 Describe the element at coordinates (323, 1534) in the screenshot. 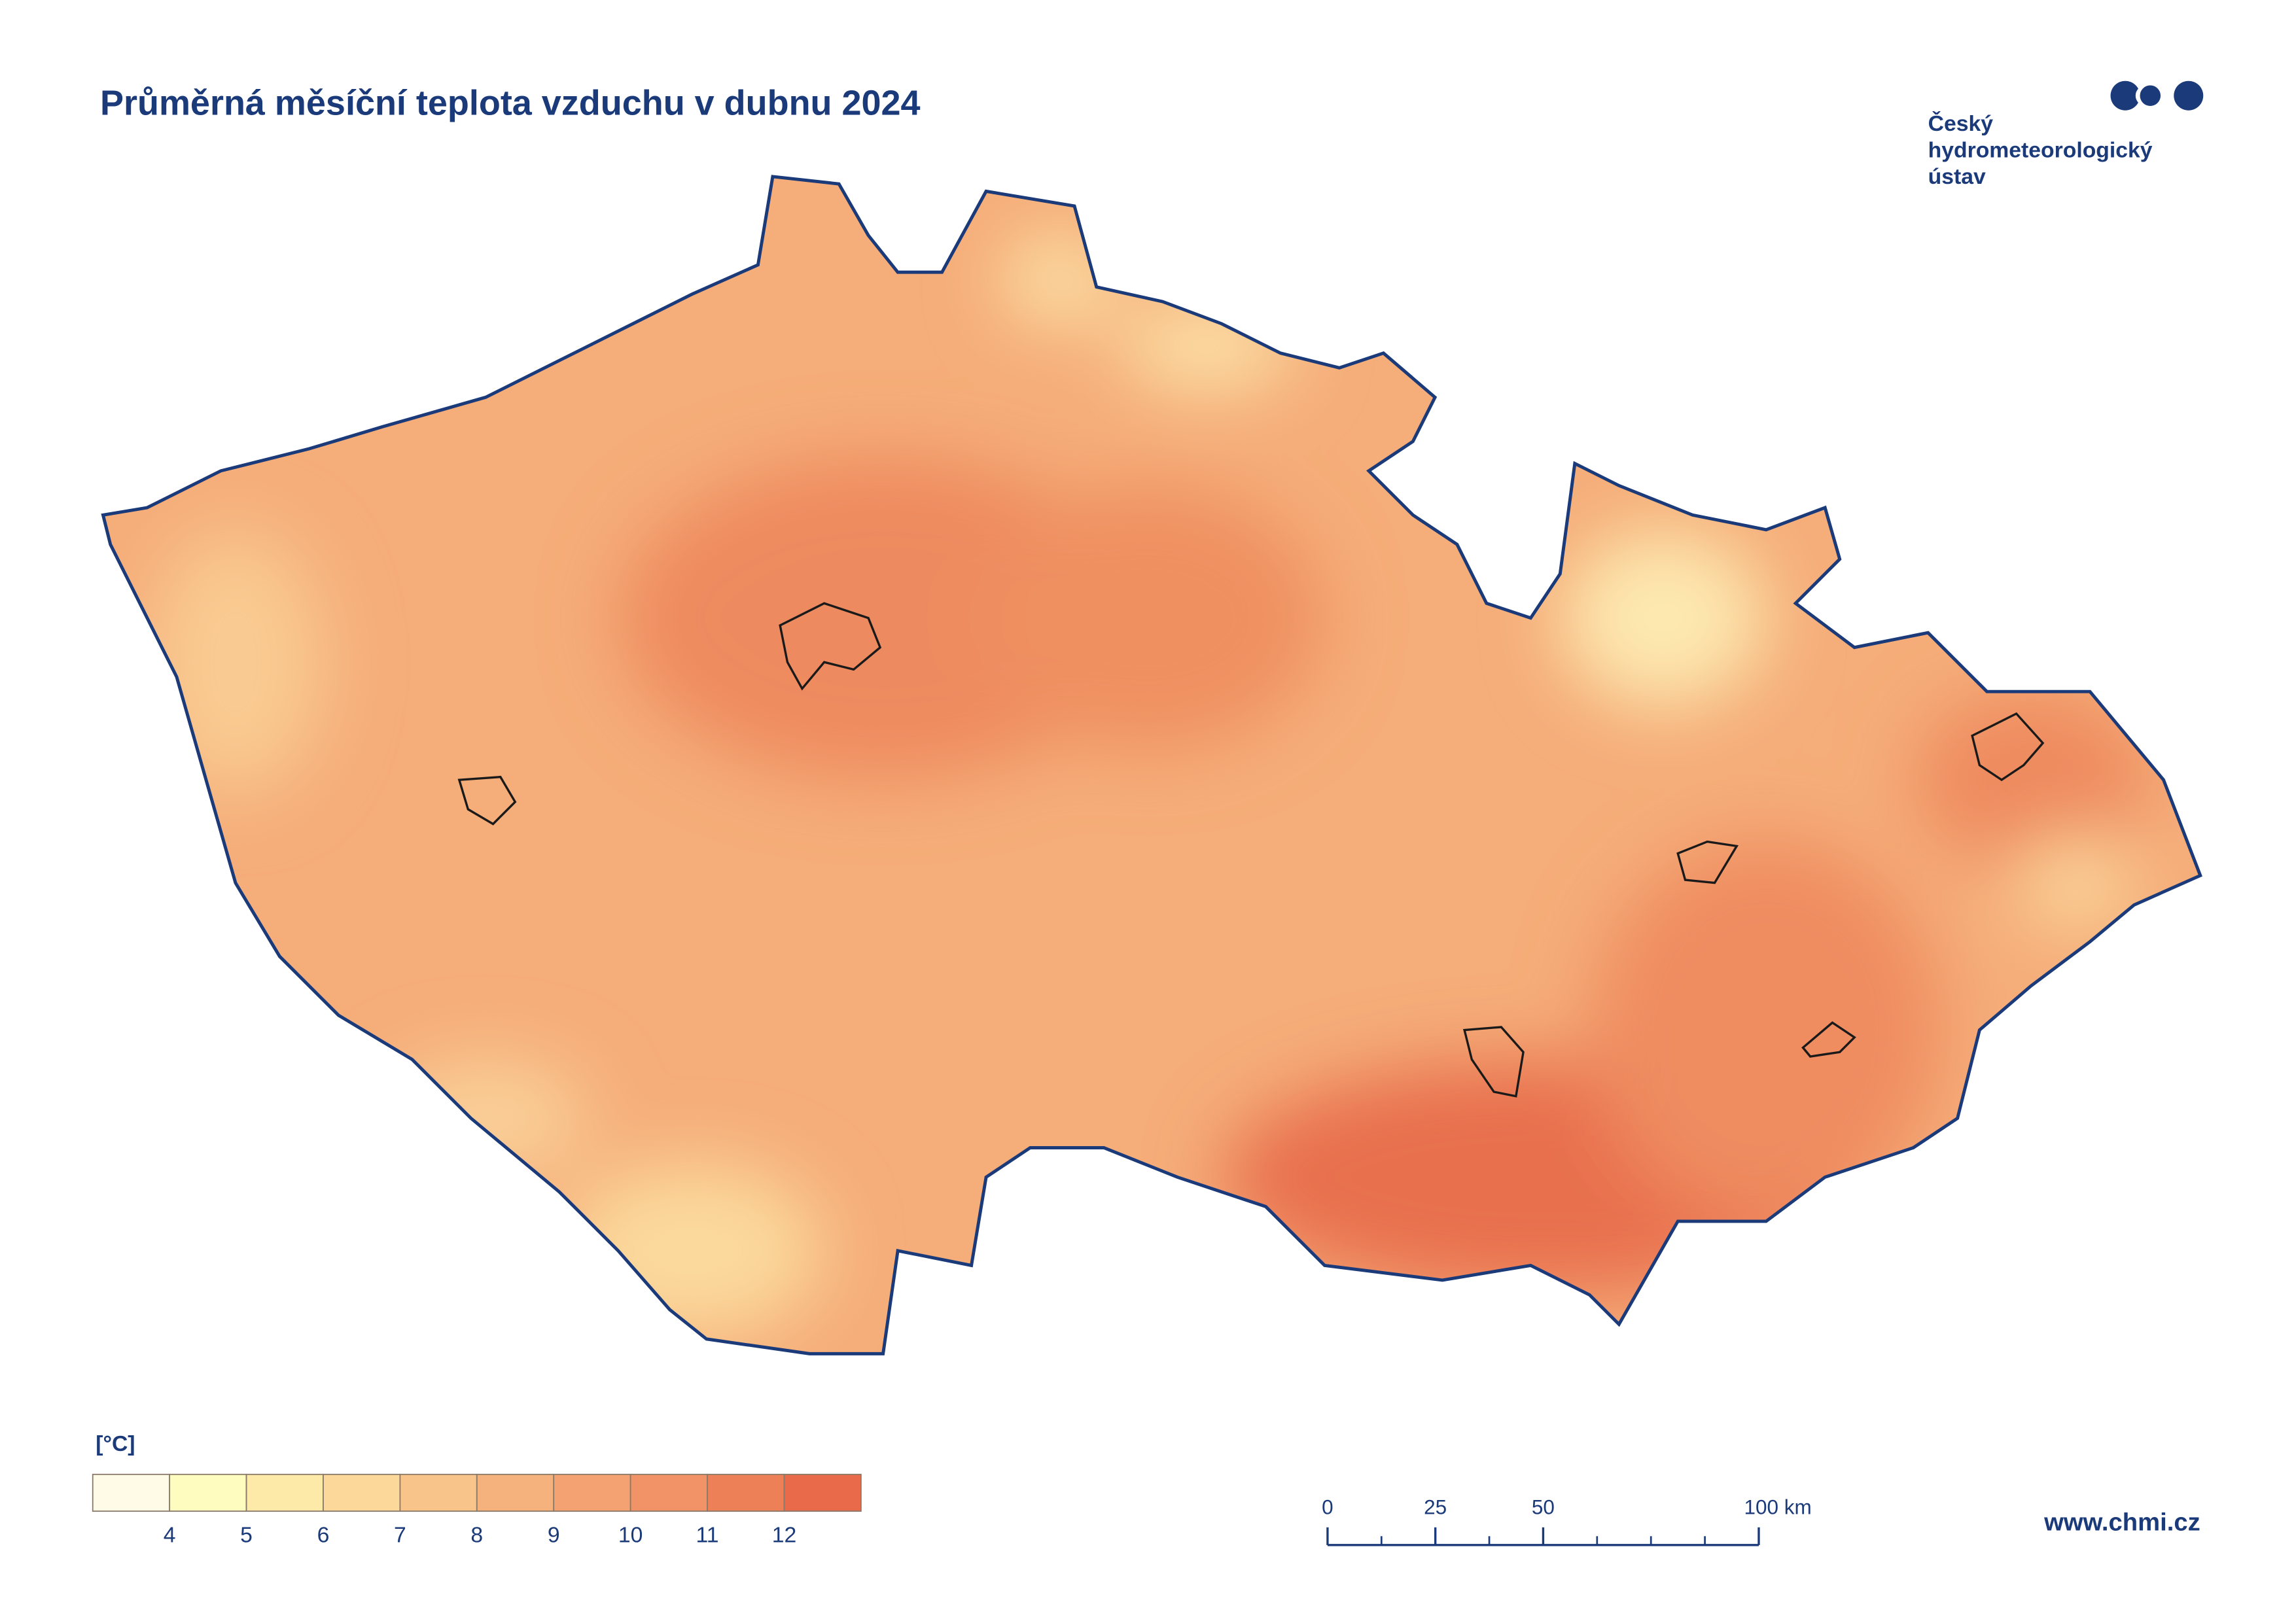

I see `legend-label: 6` at that location.